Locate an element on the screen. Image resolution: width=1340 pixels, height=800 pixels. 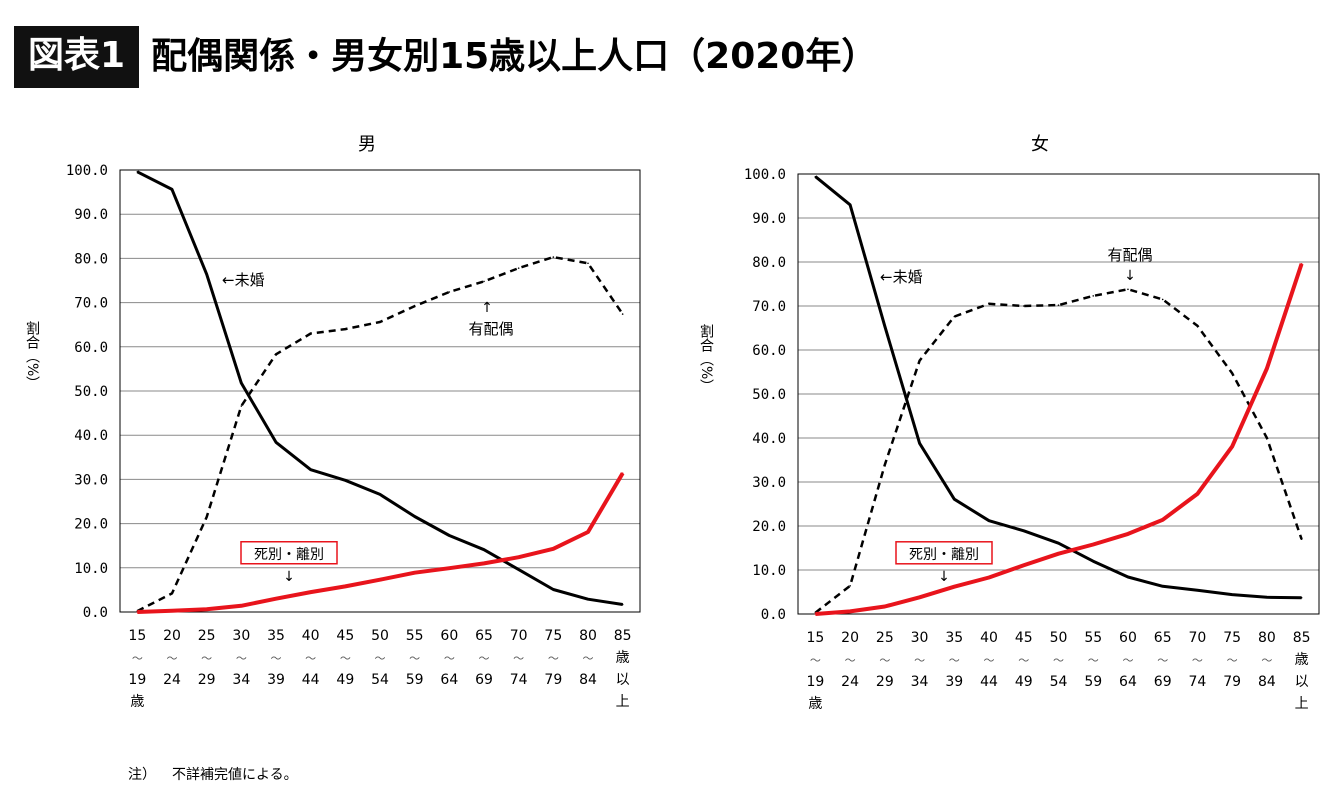
x-tick-label: 49 is located at coordinates (1024, 682).